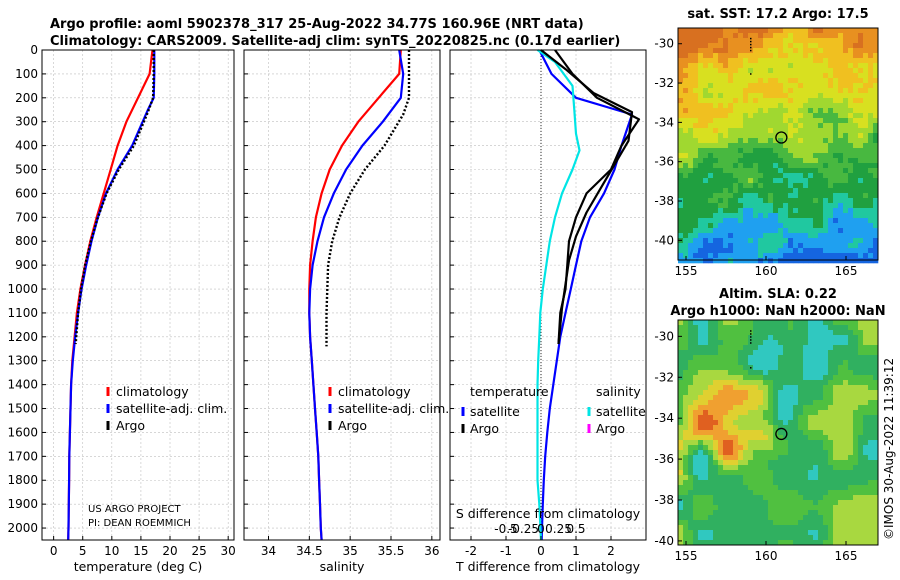 The image size is (900, 580). What do you see at coordinates (83, 551) in the screenshot?
I see `x-tick-label: 5` at bounding box center [83, 551].